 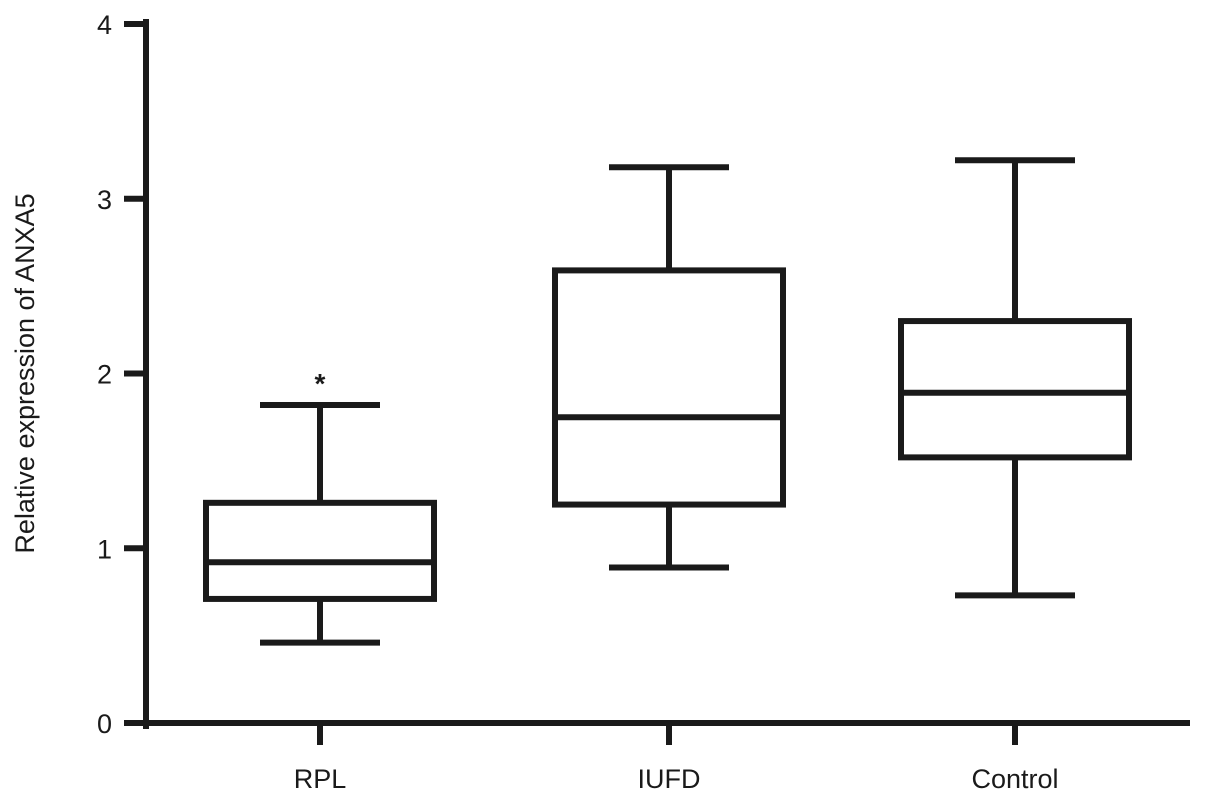 I want to click on y-tick-label-4: 4, so click(x=104, y=25).